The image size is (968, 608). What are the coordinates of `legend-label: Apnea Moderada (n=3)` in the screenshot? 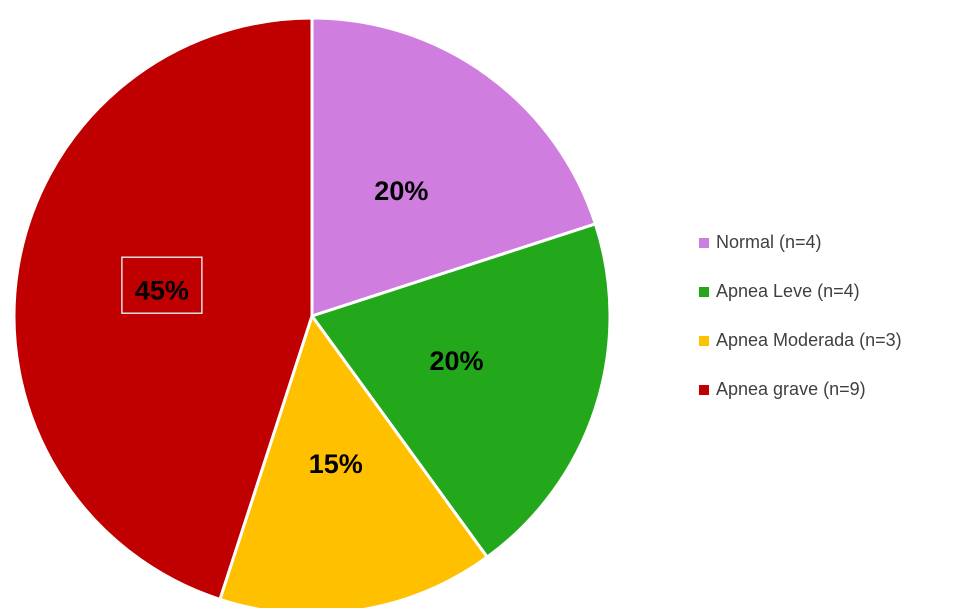 It's located at (809, 340).